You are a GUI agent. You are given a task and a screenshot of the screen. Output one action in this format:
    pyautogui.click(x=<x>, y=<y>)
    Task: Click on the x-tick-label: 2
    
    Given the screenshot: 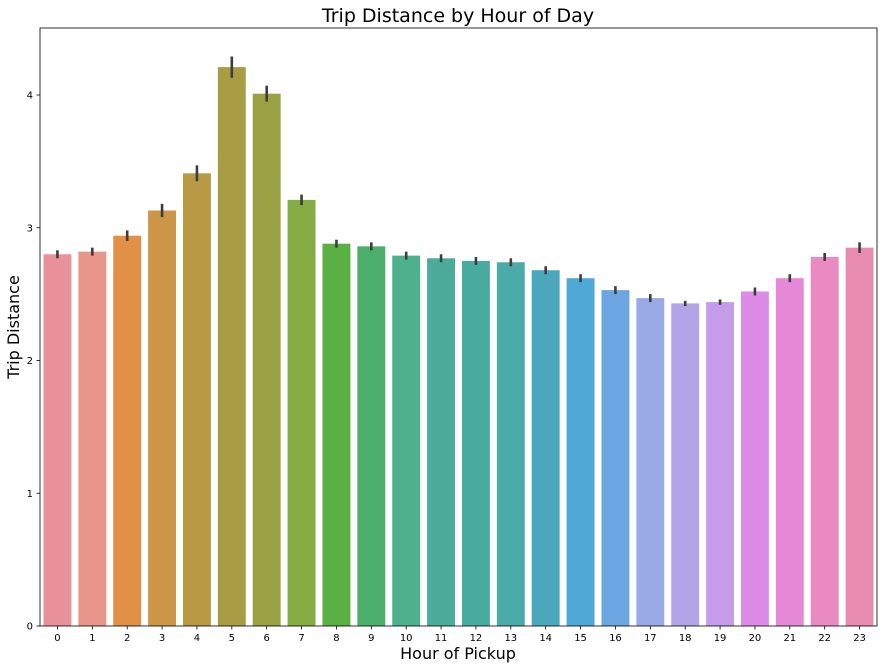 What is the action you would take?
    pyautogui.click(x=127, y=638)
    